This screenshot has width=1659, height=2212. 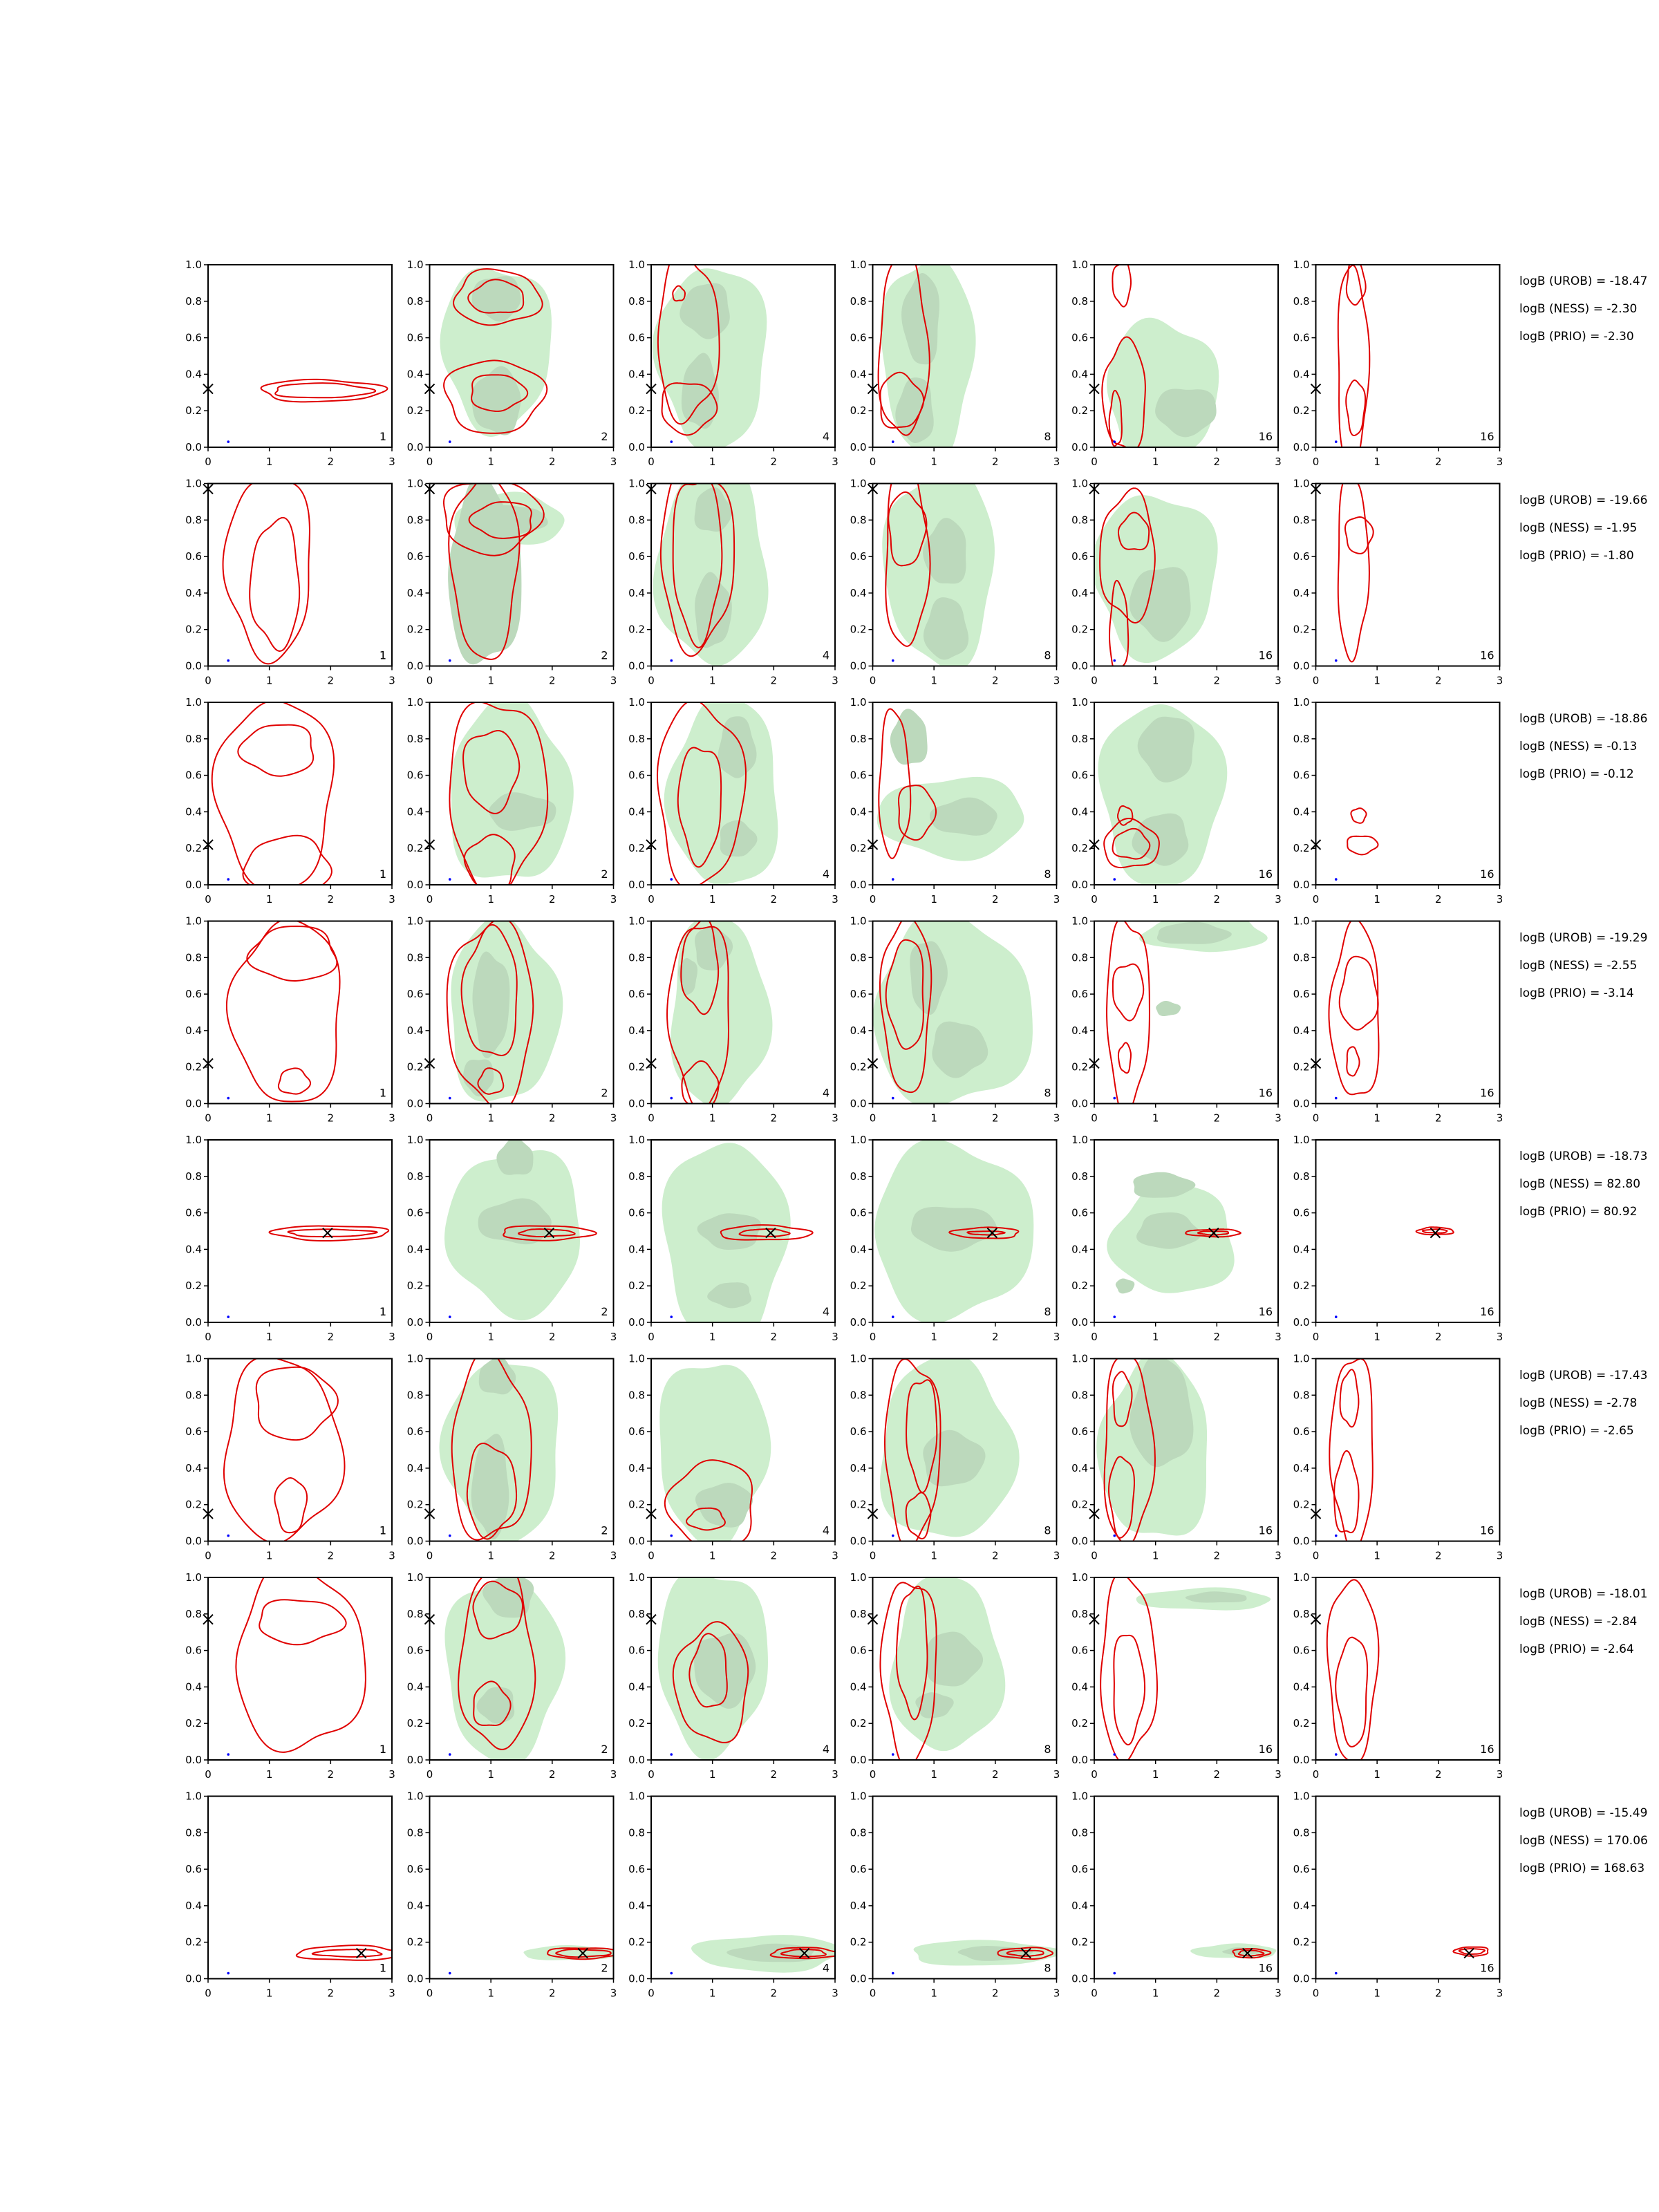 What do you see at coordinates (1578, 1403) in the screenshot?
I see `logb-value: logB (NESS) = -2.78` at bounding box center [1578, 1403].